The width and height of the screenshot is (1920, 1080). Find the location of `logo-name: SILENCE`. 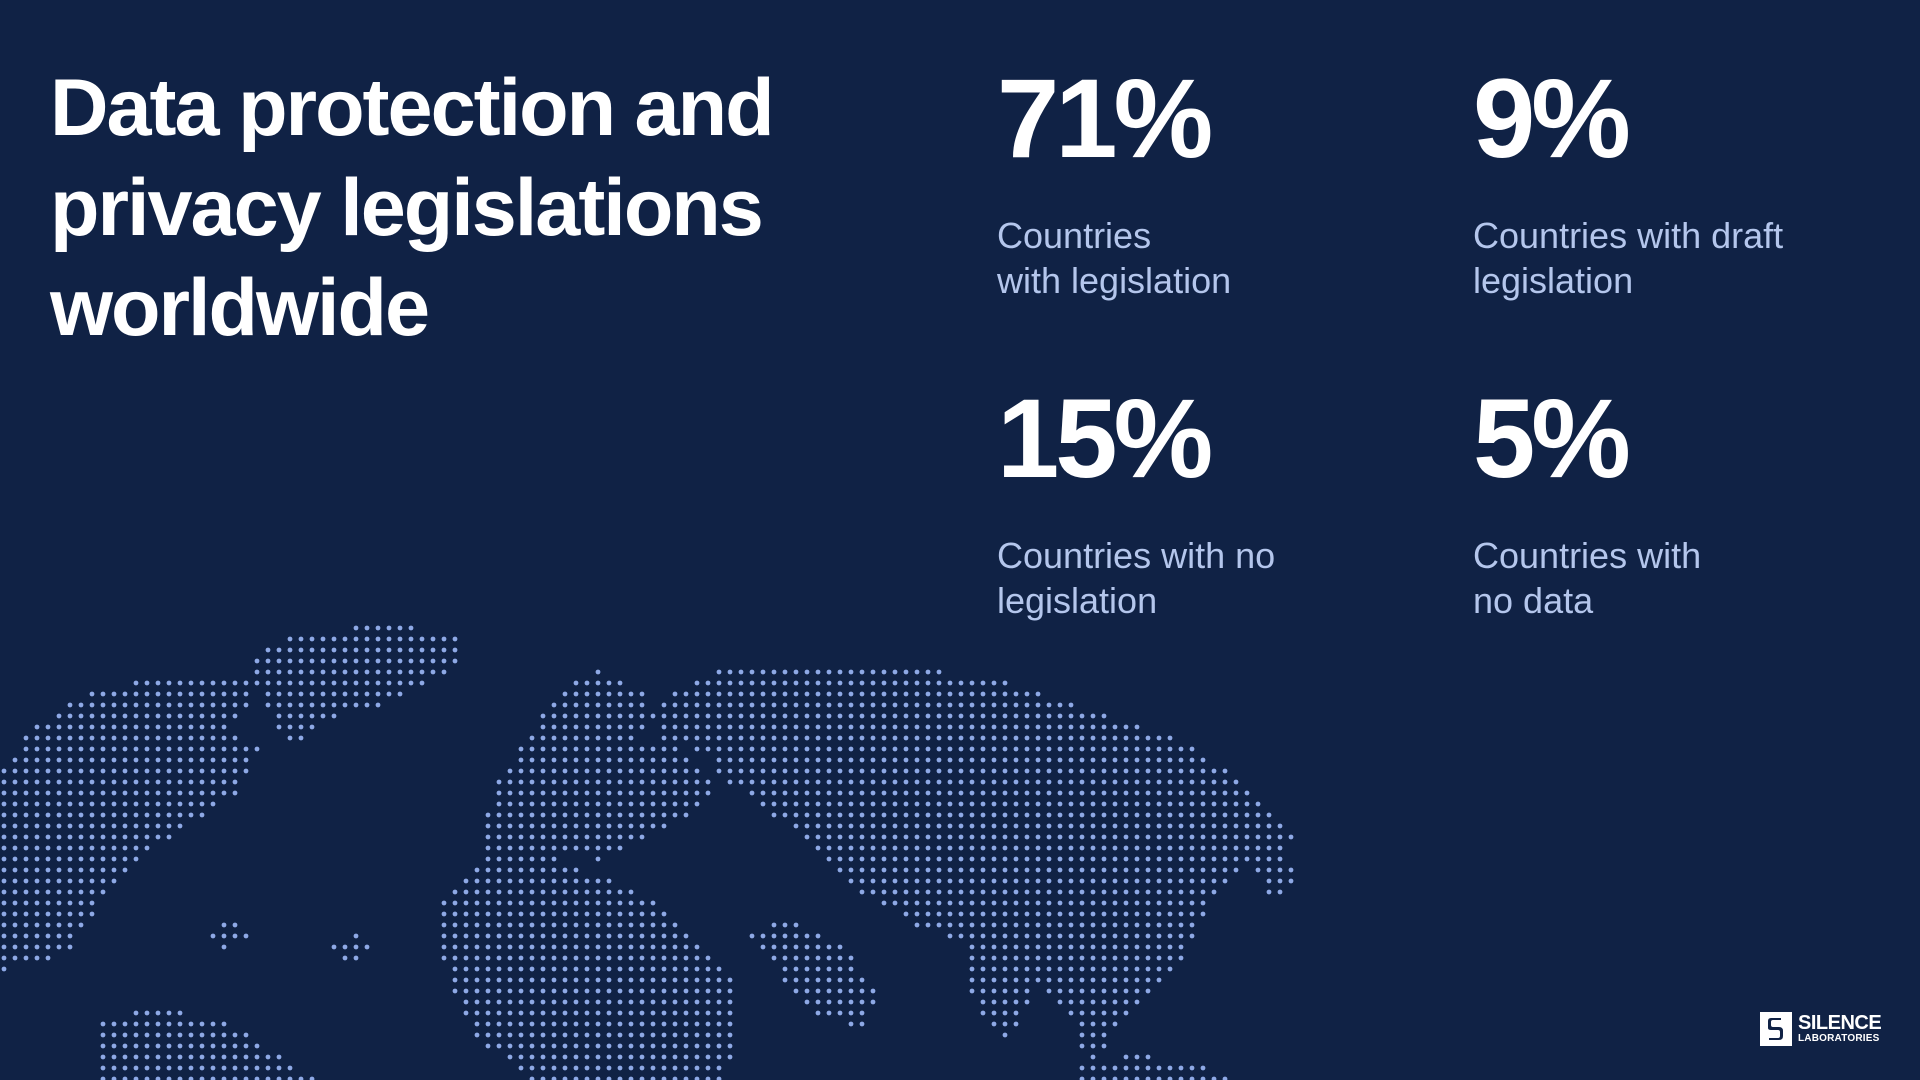

logo-name: SILENCE is located at coordinates (1840, 1023).